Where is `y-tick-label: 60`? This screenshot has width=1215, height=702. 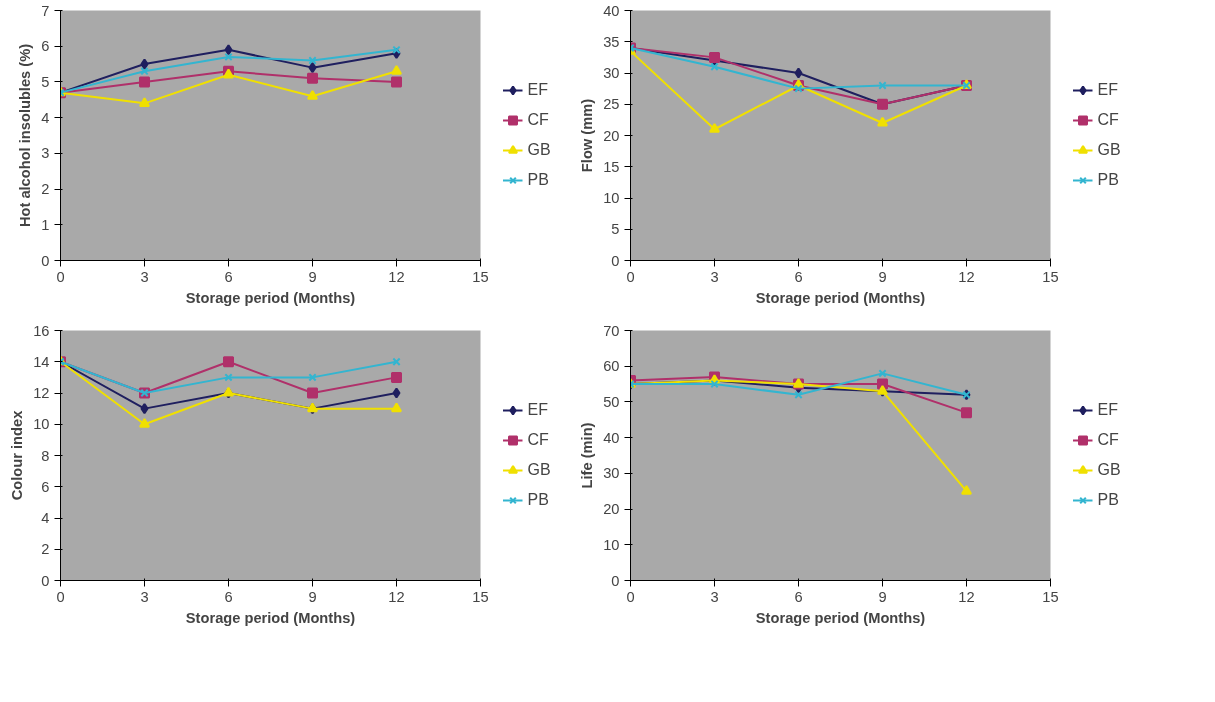 y-tick-label: 60 is located at coordinates (611, 366).